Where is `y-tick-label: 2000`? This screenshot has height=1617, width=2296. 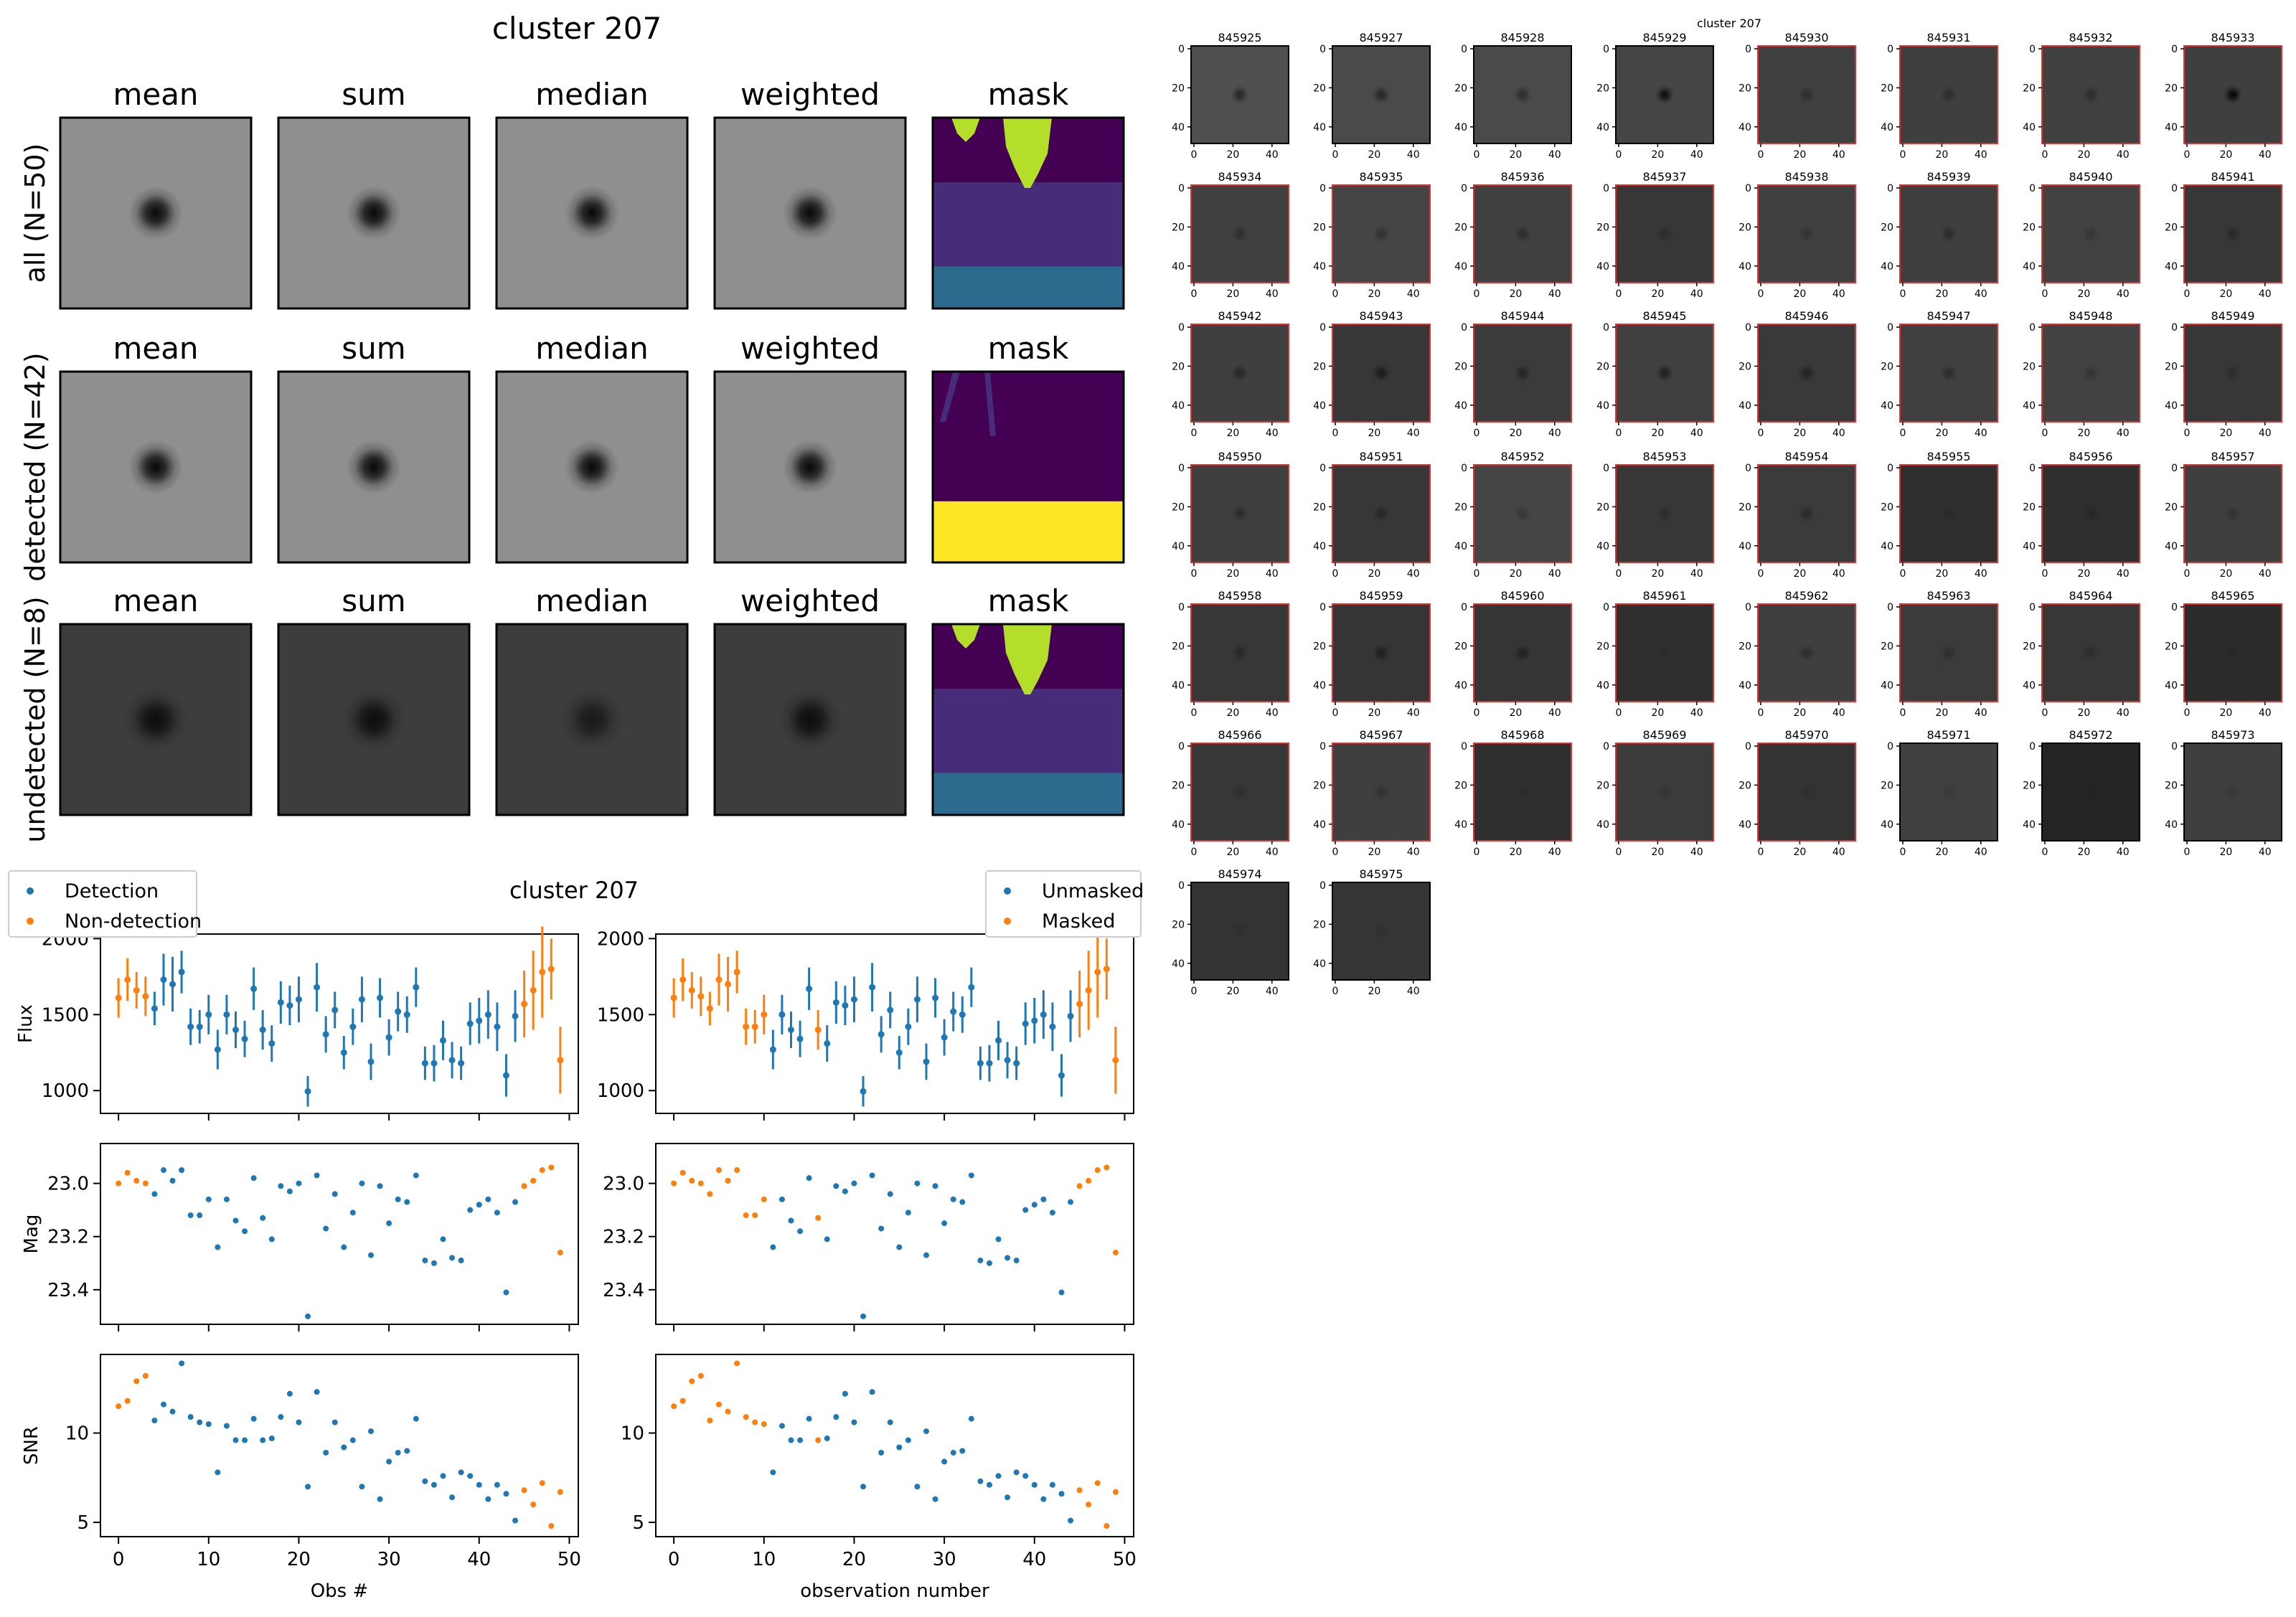 y-tick-label: 2000 is located at coordinates (621, 939).